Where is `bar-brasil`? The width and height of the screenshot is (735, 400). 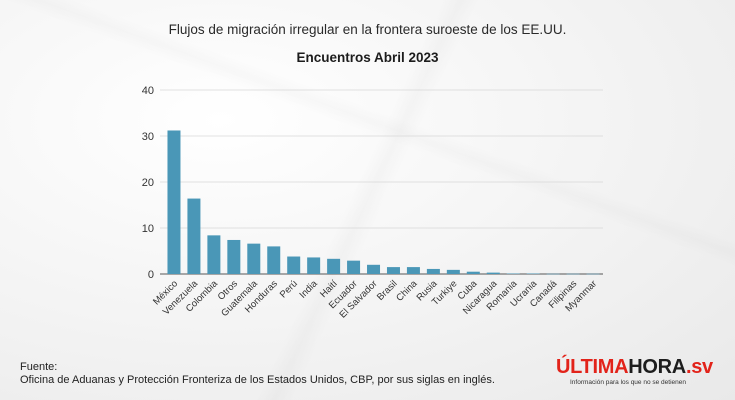 bar-brasil is located at coordinates (393, 270).